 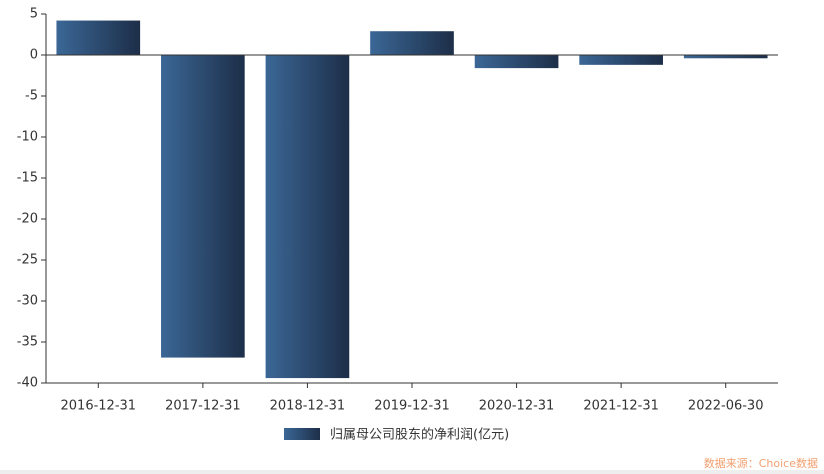 What do you see at coordinates (302, 434) in the screenshot?
I see `legend-swatch` at bounding box center [302, 434].